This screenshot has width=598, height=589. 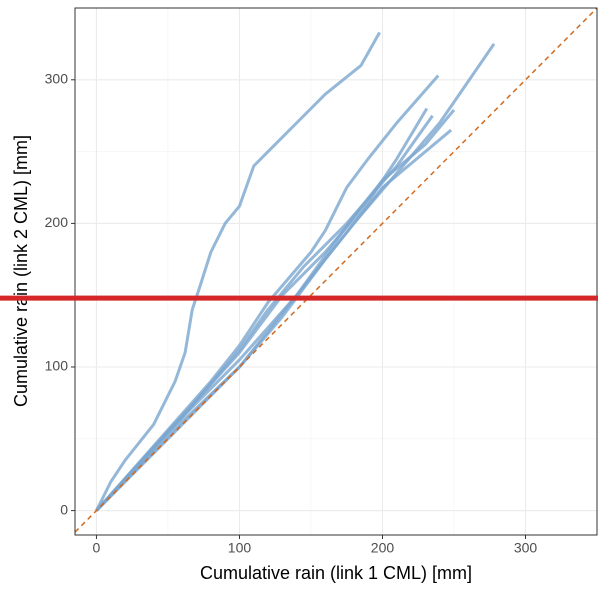 What do you see at coordinates (526, 548) in the screenshot?
I see `x-tick-label: 300` at bounding box center [526, 548].